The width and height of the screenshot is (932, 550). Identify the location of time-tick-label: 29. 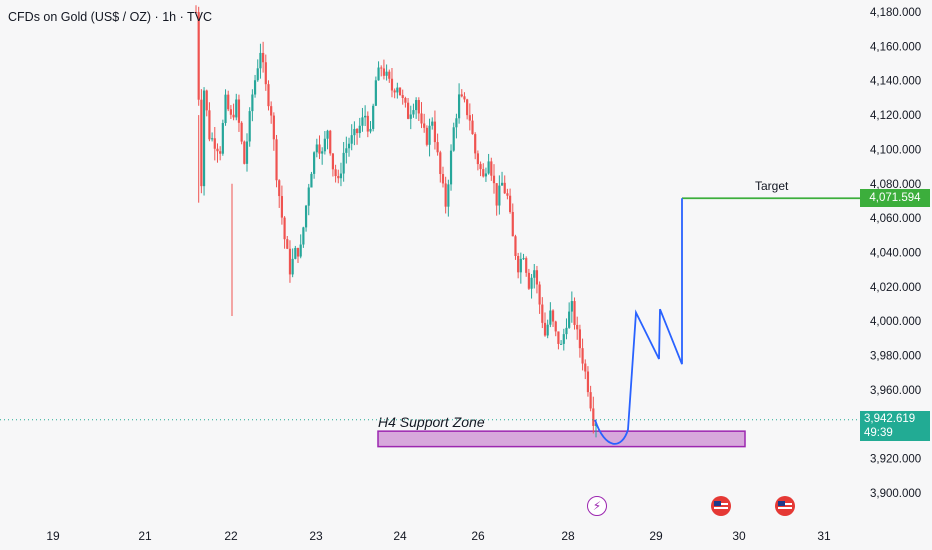
(656, 536).